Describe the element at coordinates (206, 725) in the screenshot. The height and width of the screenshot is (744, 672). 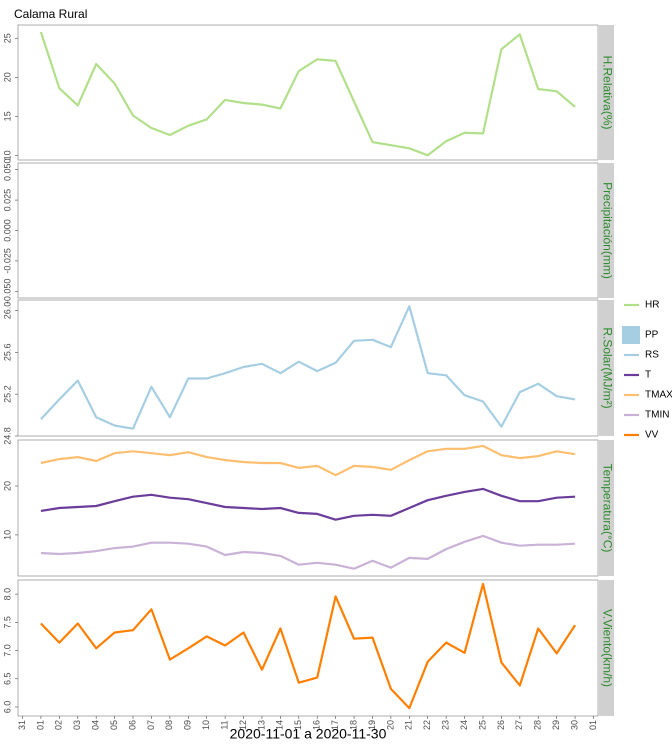
I see `x-tick-label: 10` at that location.